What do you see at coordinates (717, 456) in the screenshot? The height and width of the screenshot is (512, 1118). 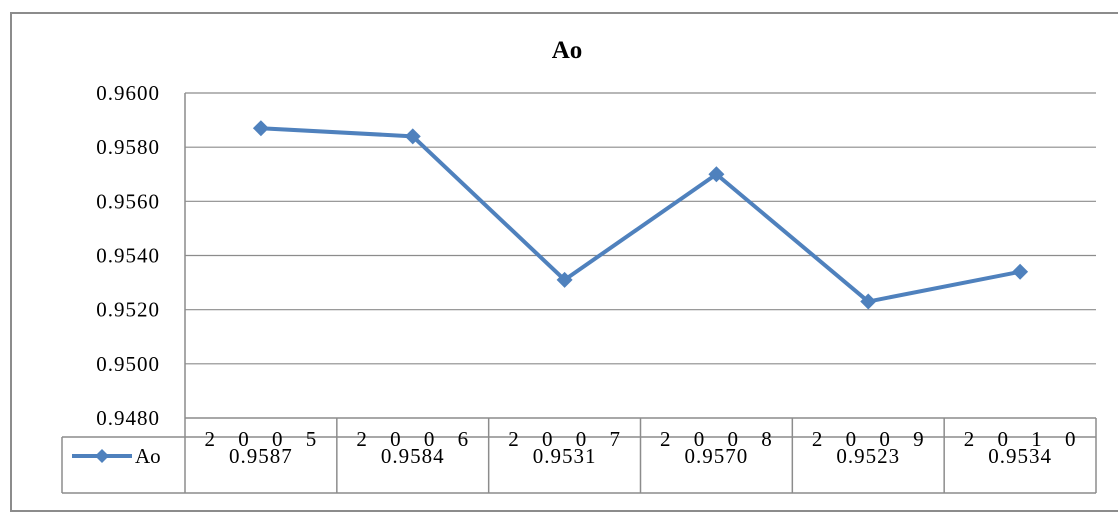 I see `data-table-value: 0.9570` at bounding box center [717, 456].